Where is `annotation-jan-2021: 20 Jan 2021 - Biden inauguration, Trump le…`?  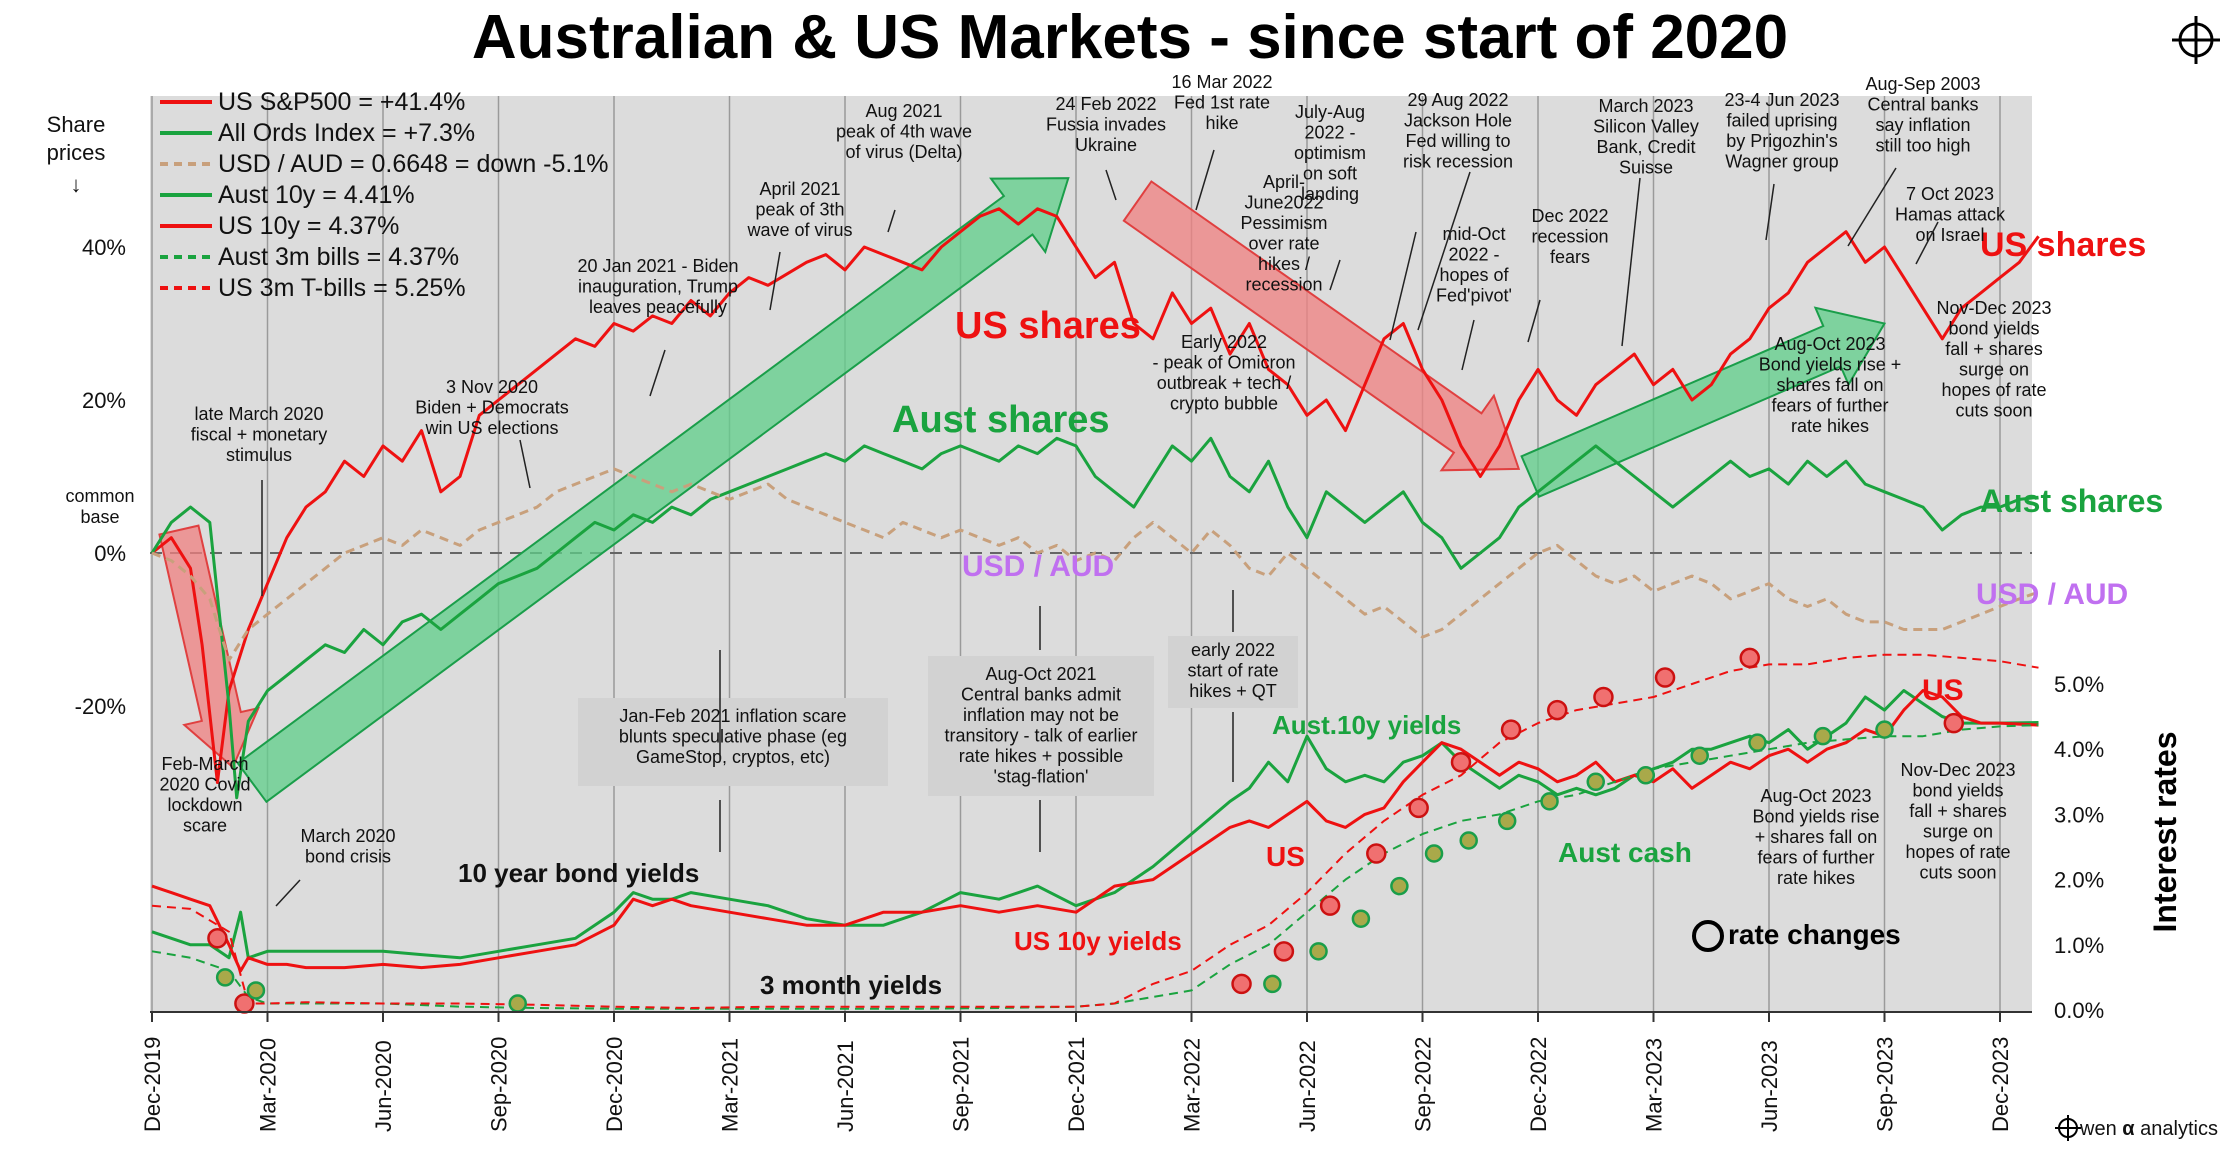
annotation-jan-2021: 20 Jan 2021 - Biden inauguration, Trump le… is located at coordinates (657, 286).